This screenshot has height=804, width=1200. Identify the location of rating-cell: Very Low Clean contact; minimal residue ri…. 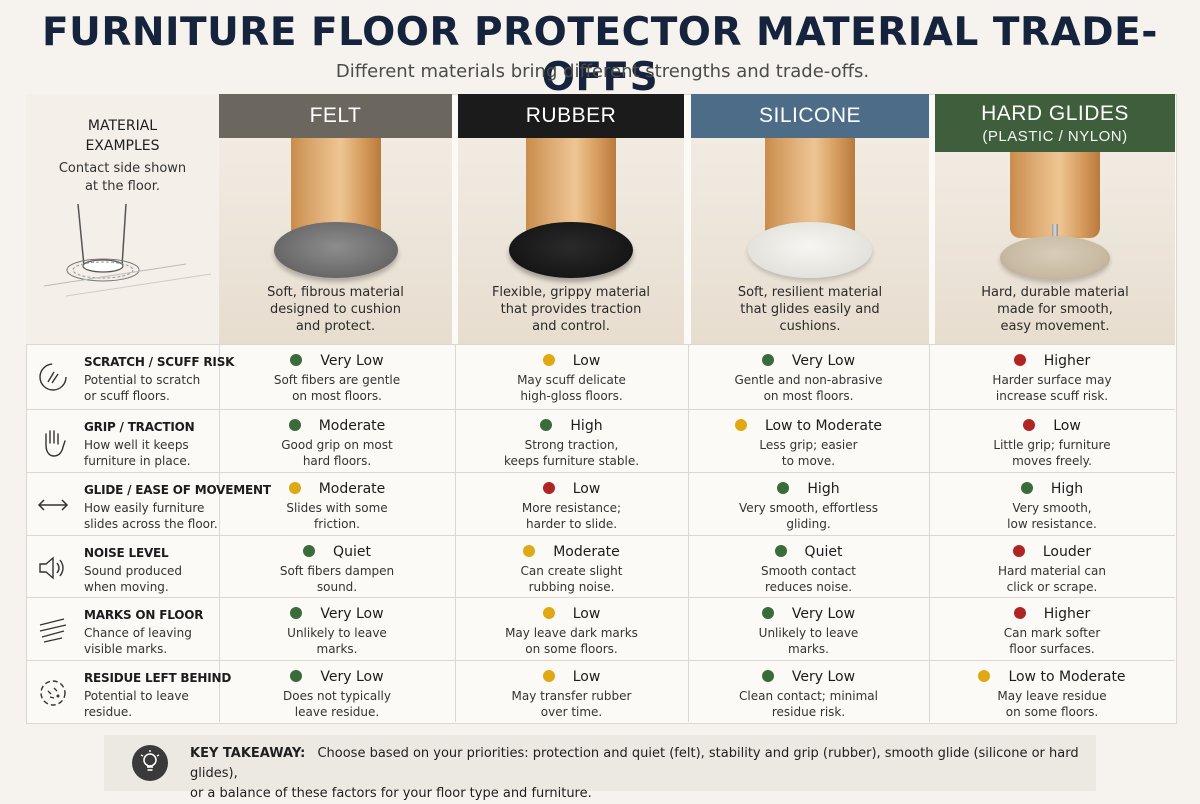
(808, 692).